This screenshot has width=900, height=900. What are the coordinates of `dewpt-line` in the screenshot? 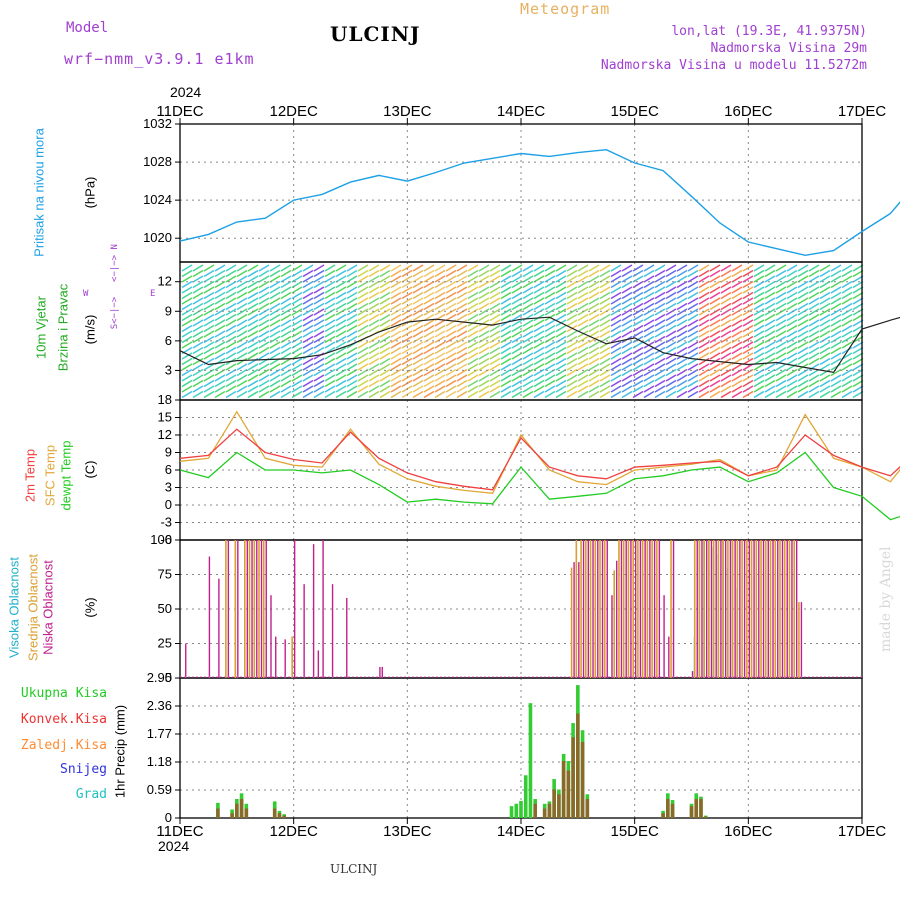 It's located at (539, 486).